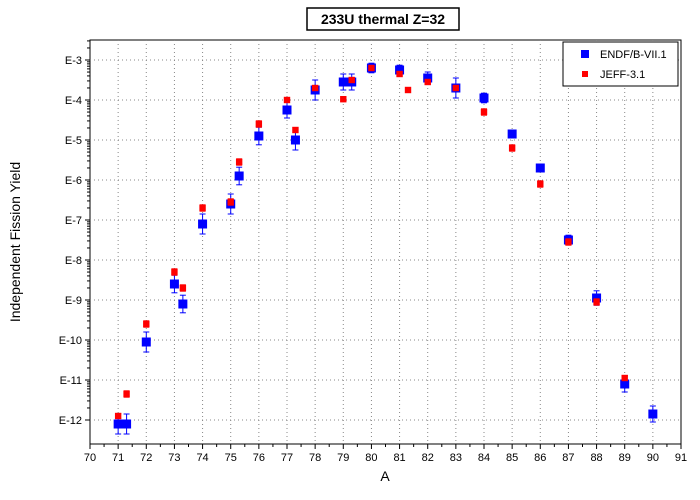 The height and width of the screenshot is (500, 700). I want to click on y-tick-label: E-3, so click(73, 61).